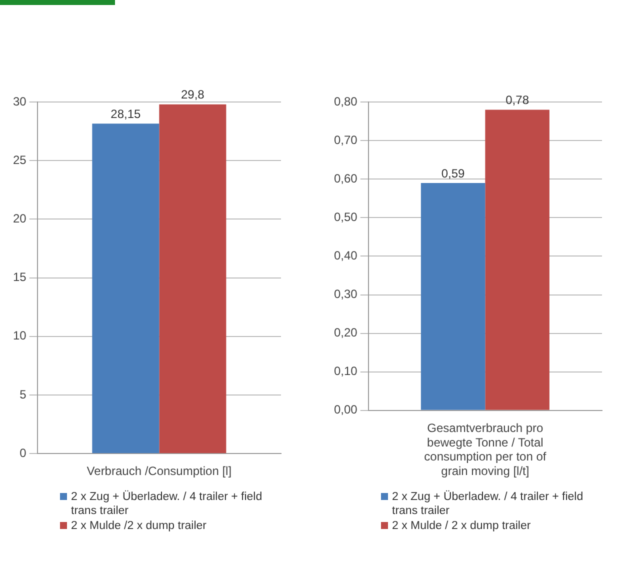 The width and height of the screenshot is (642, 563). I want to click on y-tick-label: 15, so click(19, 277).